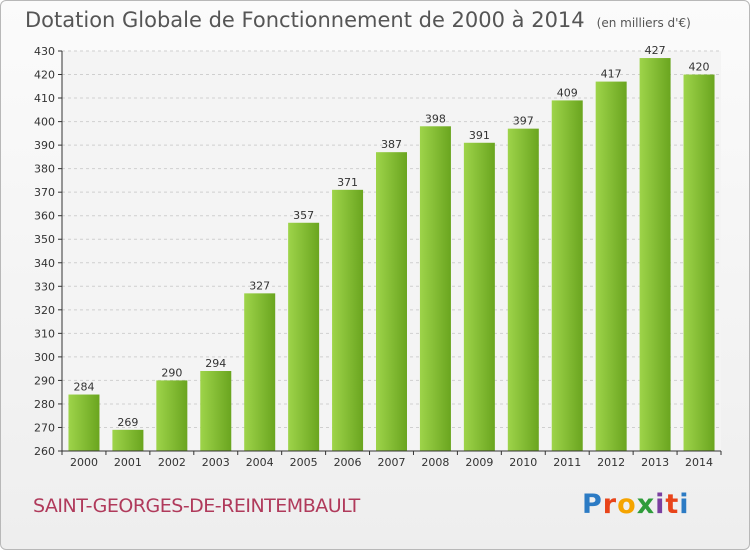 The width and height of the screenshot is (750, 550). Describe the element at coordinates (44, 122) in the screenshot. I see `y-tick-label: 400` at that location.